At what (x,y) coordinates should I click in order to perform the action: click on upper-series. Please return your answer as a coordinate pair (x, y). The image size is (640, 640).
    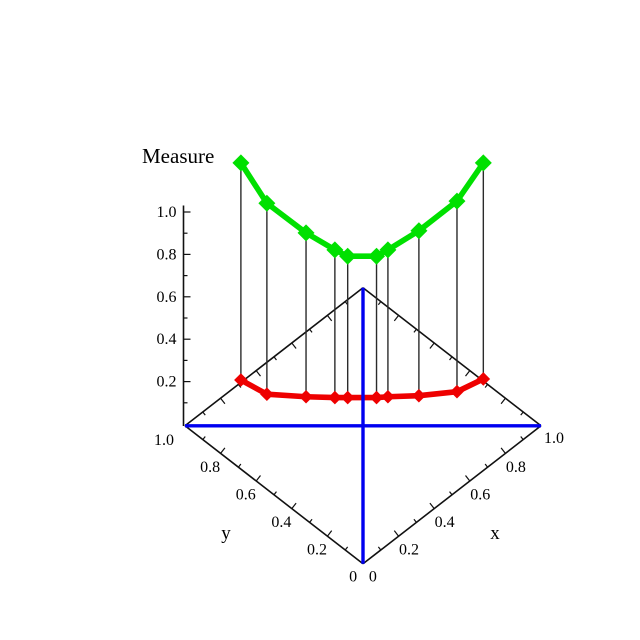
    Looking at the image, I should click on (362, 209).